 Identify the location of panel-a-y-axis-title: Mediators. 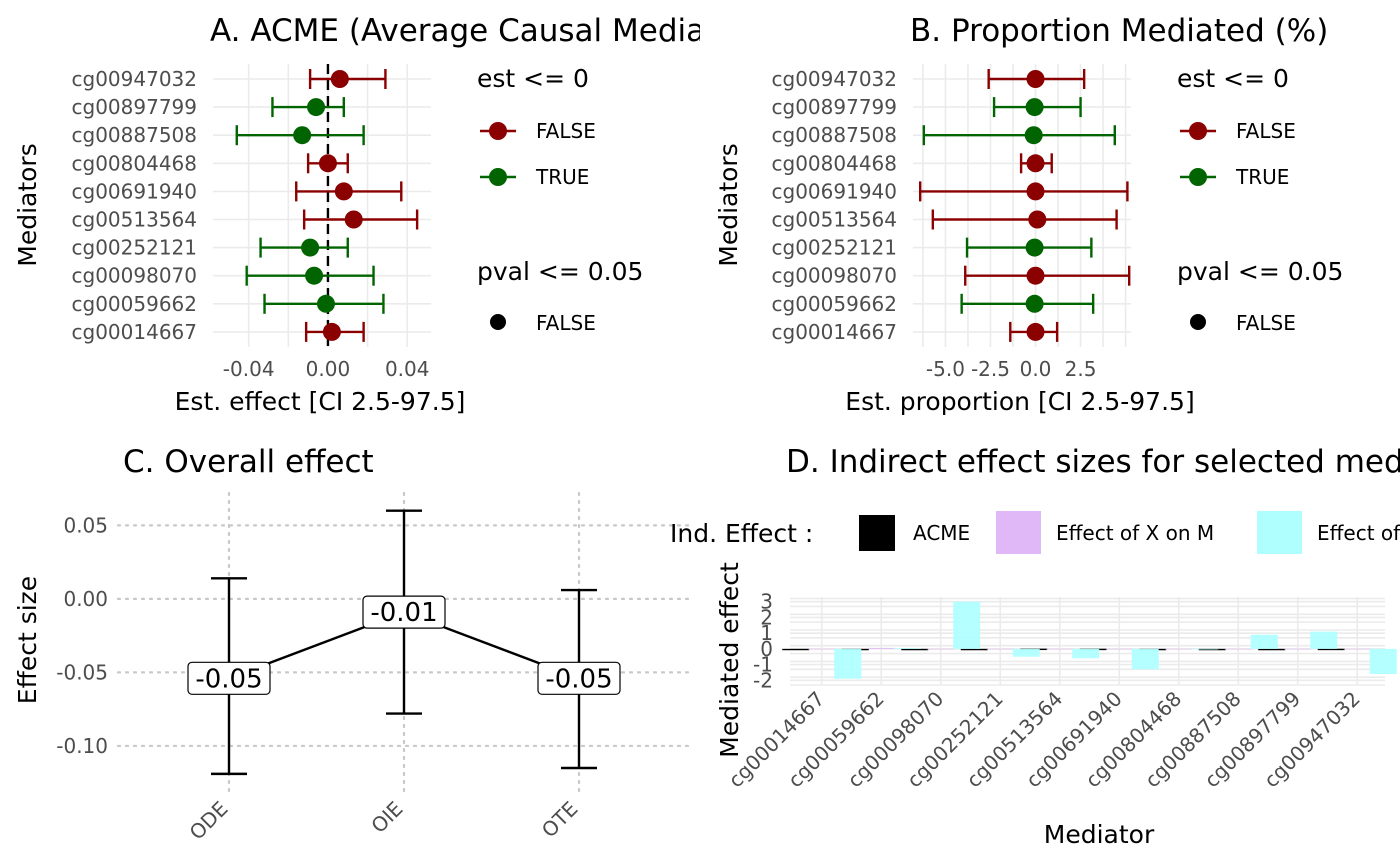
(27, 205).